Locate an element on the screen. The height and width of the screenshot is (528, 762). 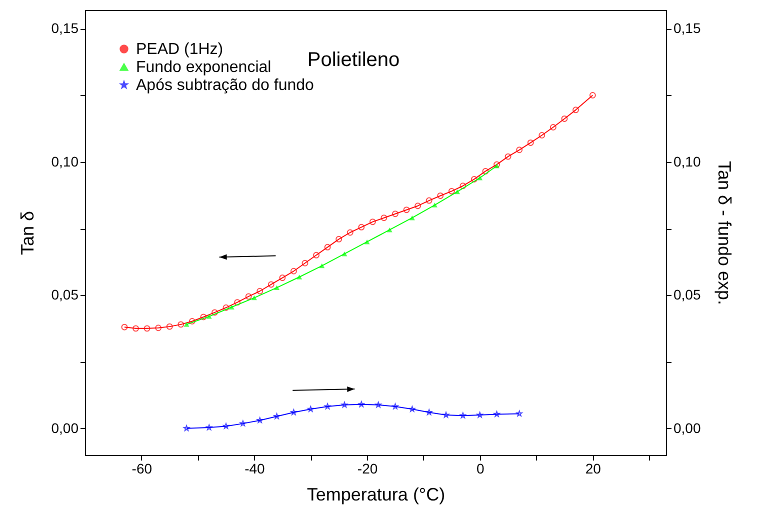
x-tick-label: -40 is located at coordinates (255, 468).